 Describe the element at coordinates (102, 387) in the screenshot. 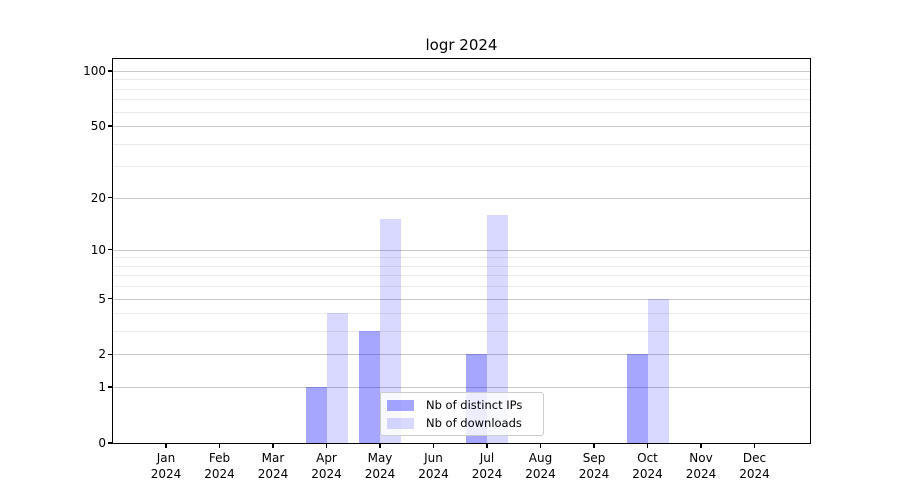

I see `y-tick-label-1: 1` at that location.